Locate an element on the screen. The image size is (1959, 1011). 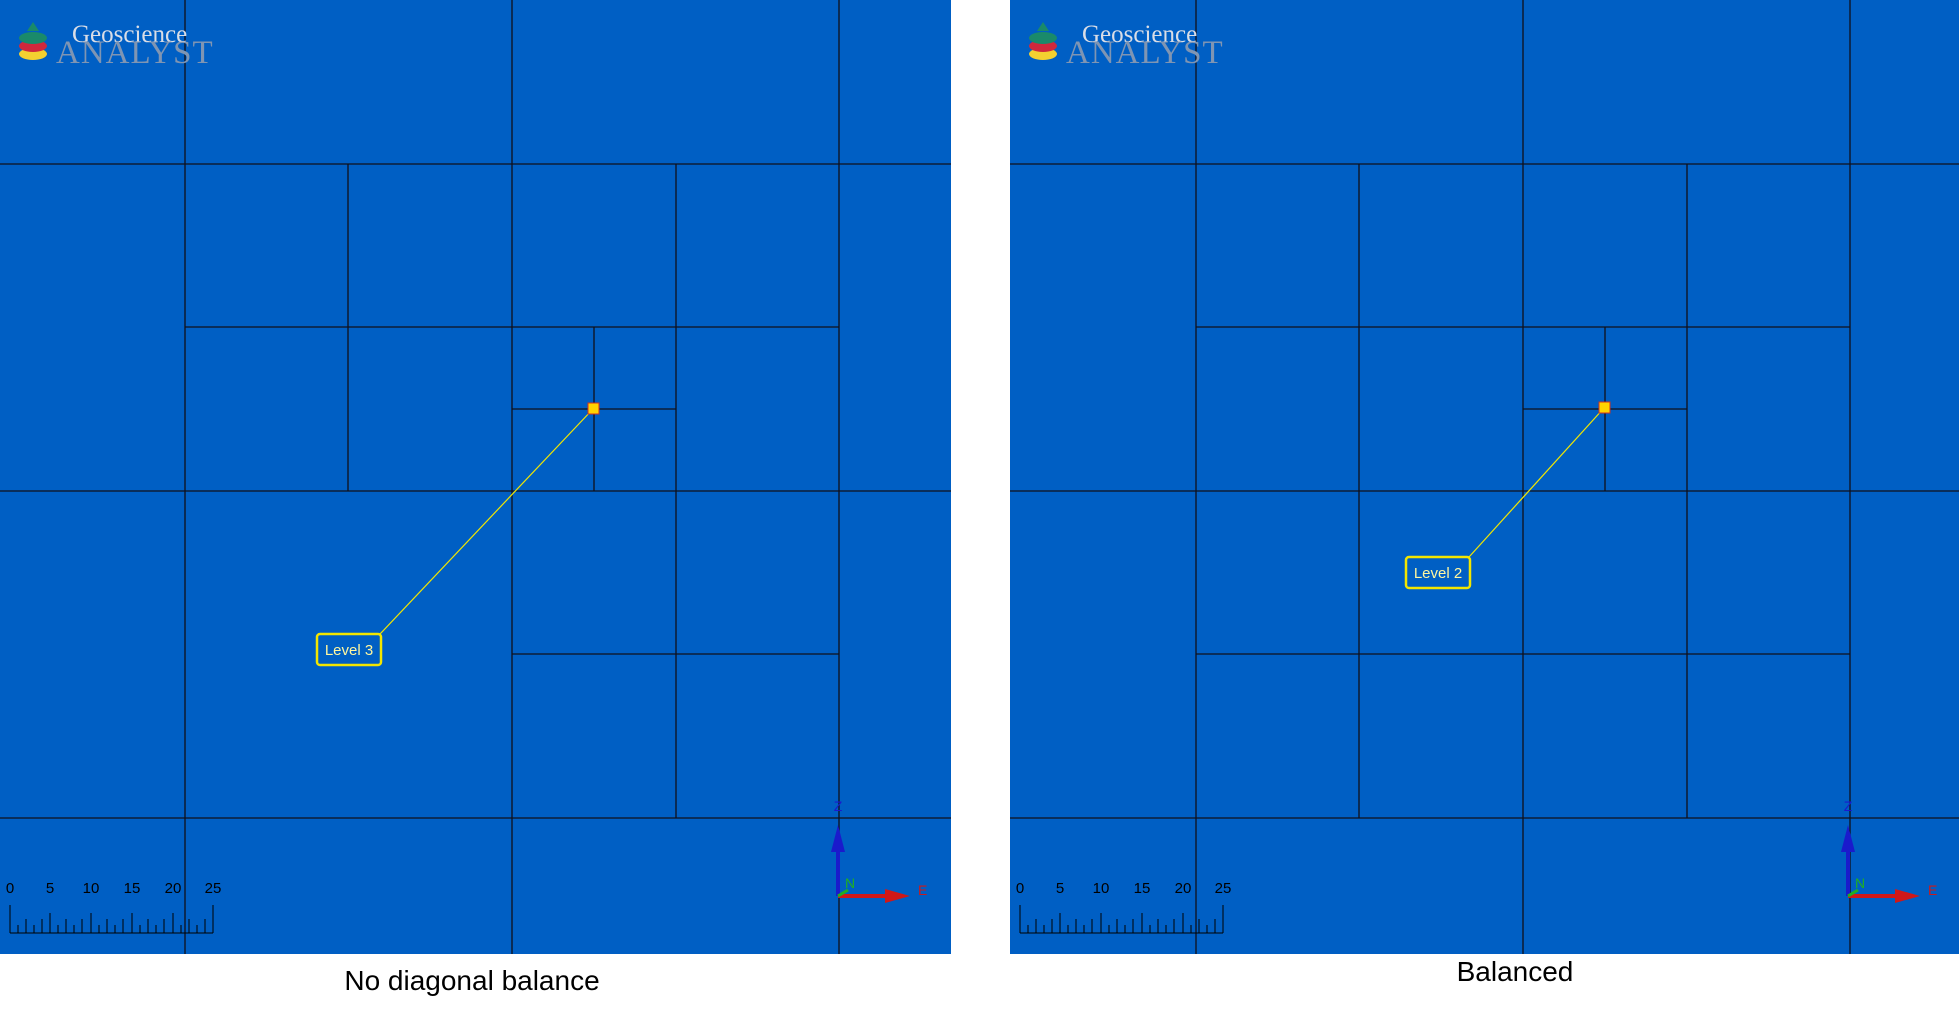
caption-right: Balanced is located at coordinates (1515, 971).